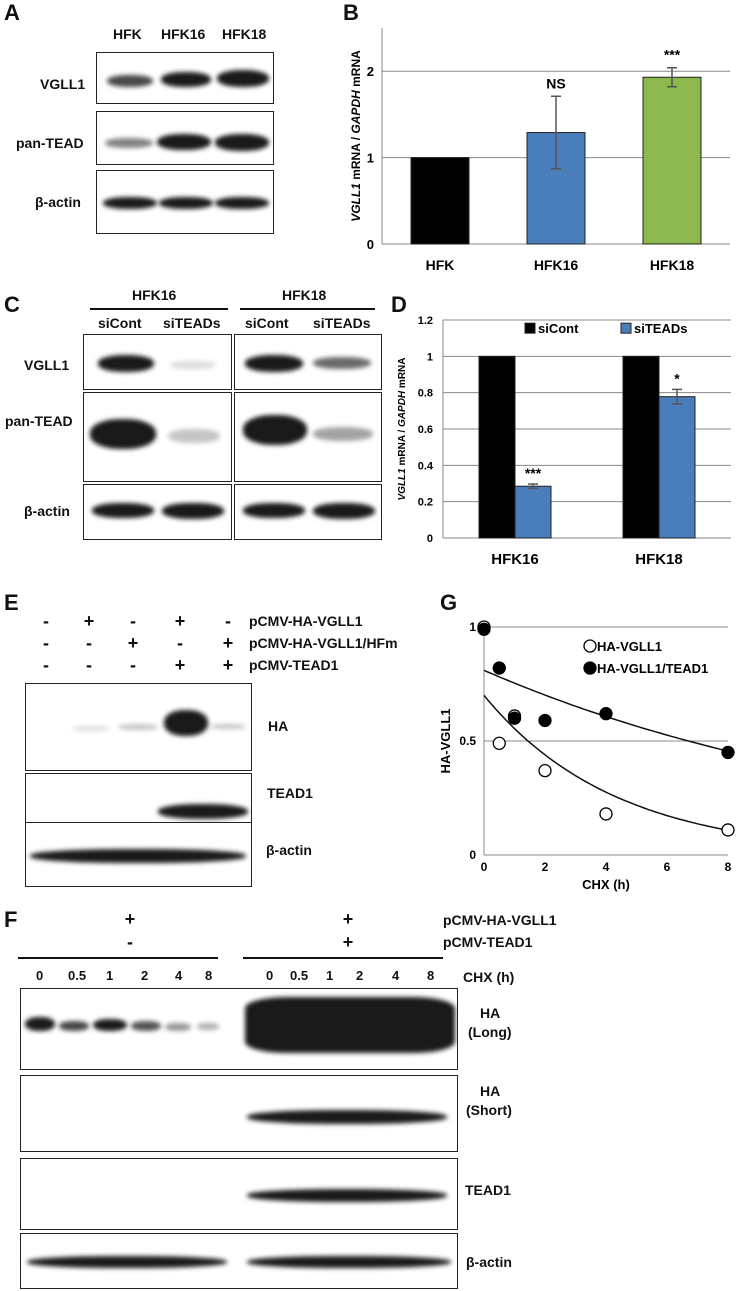 The width and height of the screenshot is (737, 1291). Describe the element at coordinates (489, 1110) in the screenshot. I see `panel-f-blot-ha-short-line2: (Short)` at that location.